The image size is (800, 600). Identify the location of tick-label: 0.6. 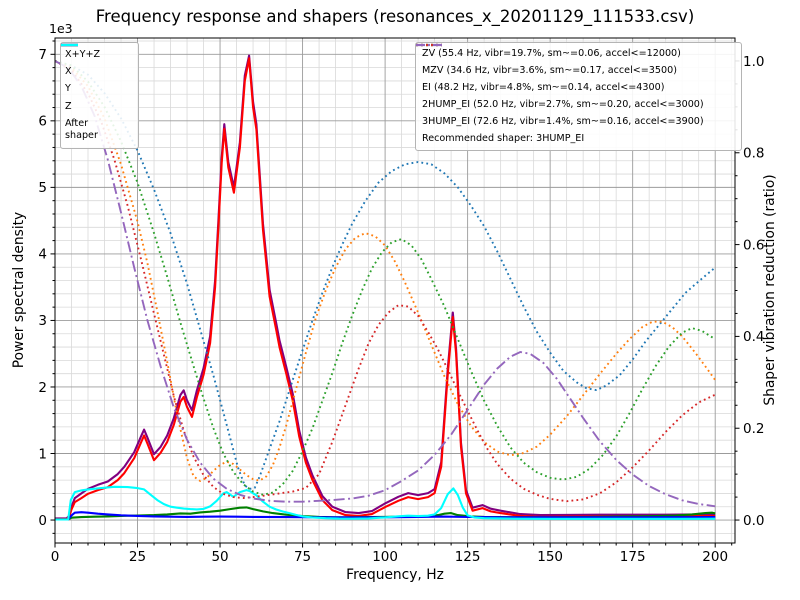
(753, 245).